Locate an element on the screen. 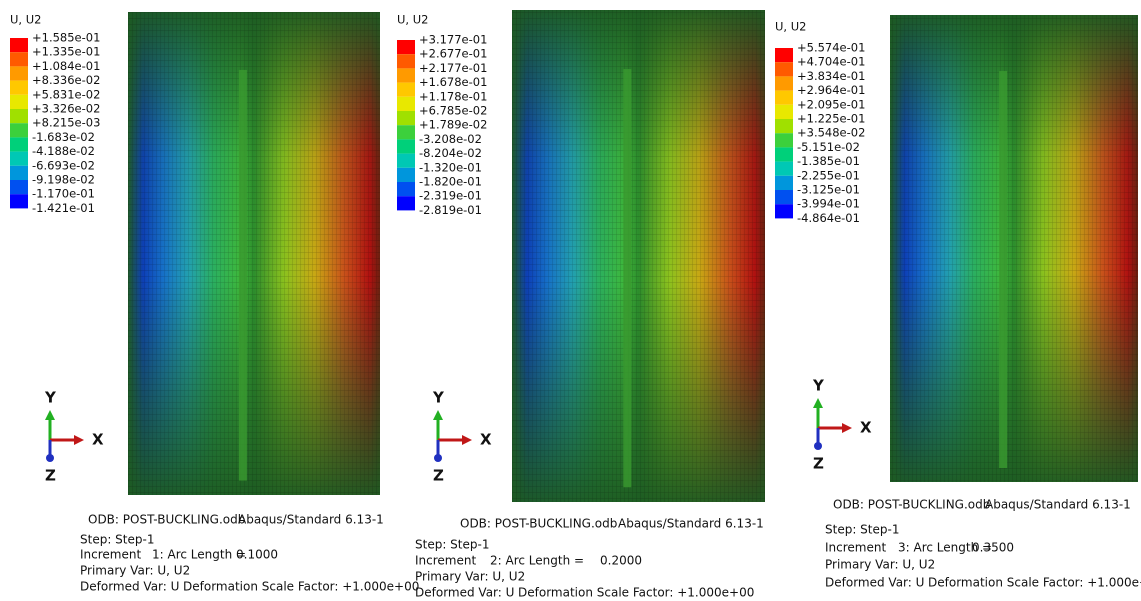 This screenshot has height=601, width=1141. legend-label: +2.677e-01 is located at coordinates (453, 54).